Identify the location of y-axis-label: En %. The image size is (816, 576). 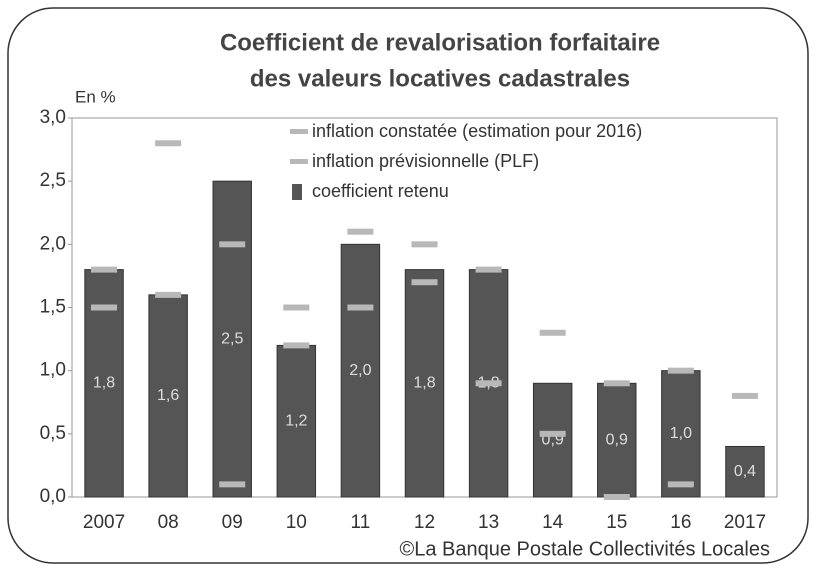
(95, 96).